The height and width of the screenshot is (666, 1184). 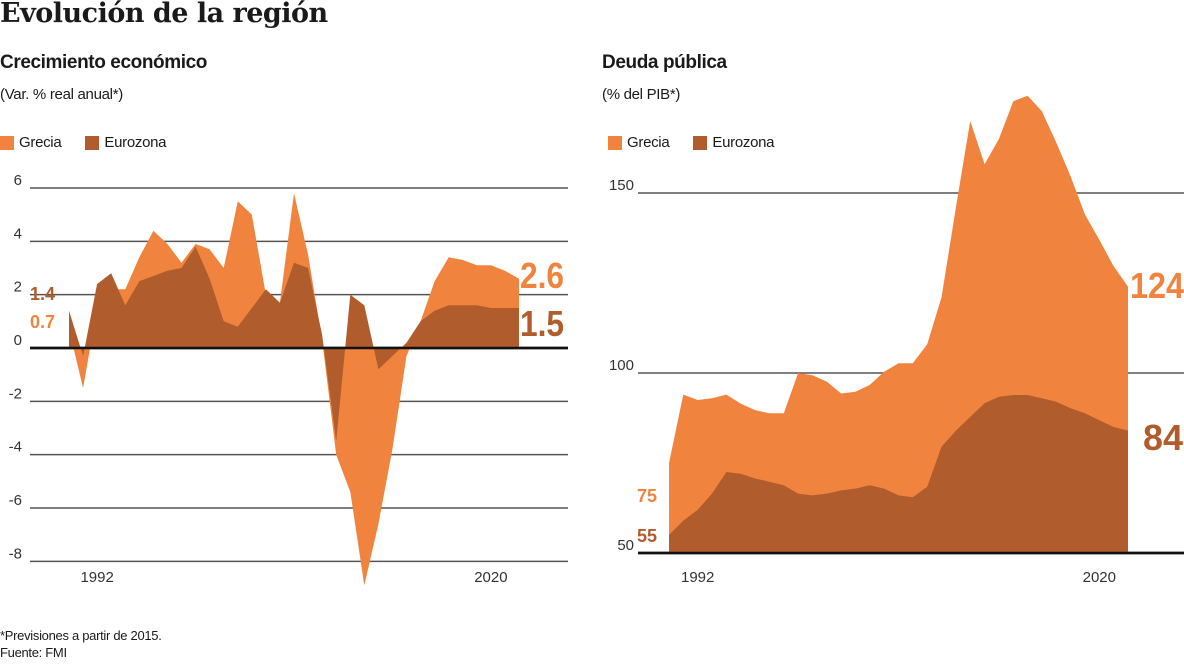 What do you see at coordinates (294, 344) in the screenshot?
I see `growth-area-eurozona` at bounding box center [294, 344].